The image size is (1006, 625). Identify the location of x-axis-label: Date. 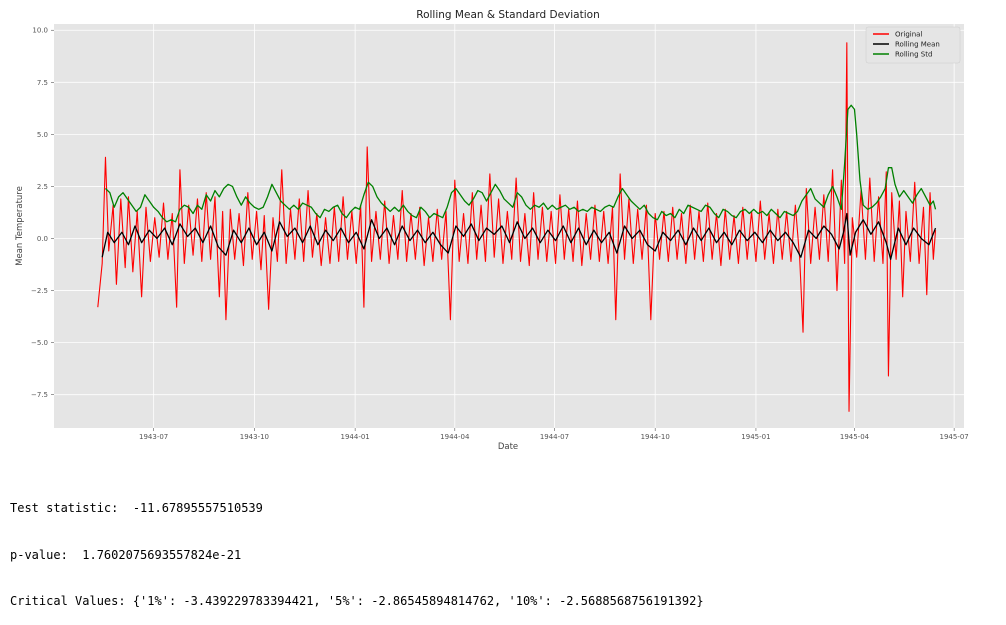
(508, 447).